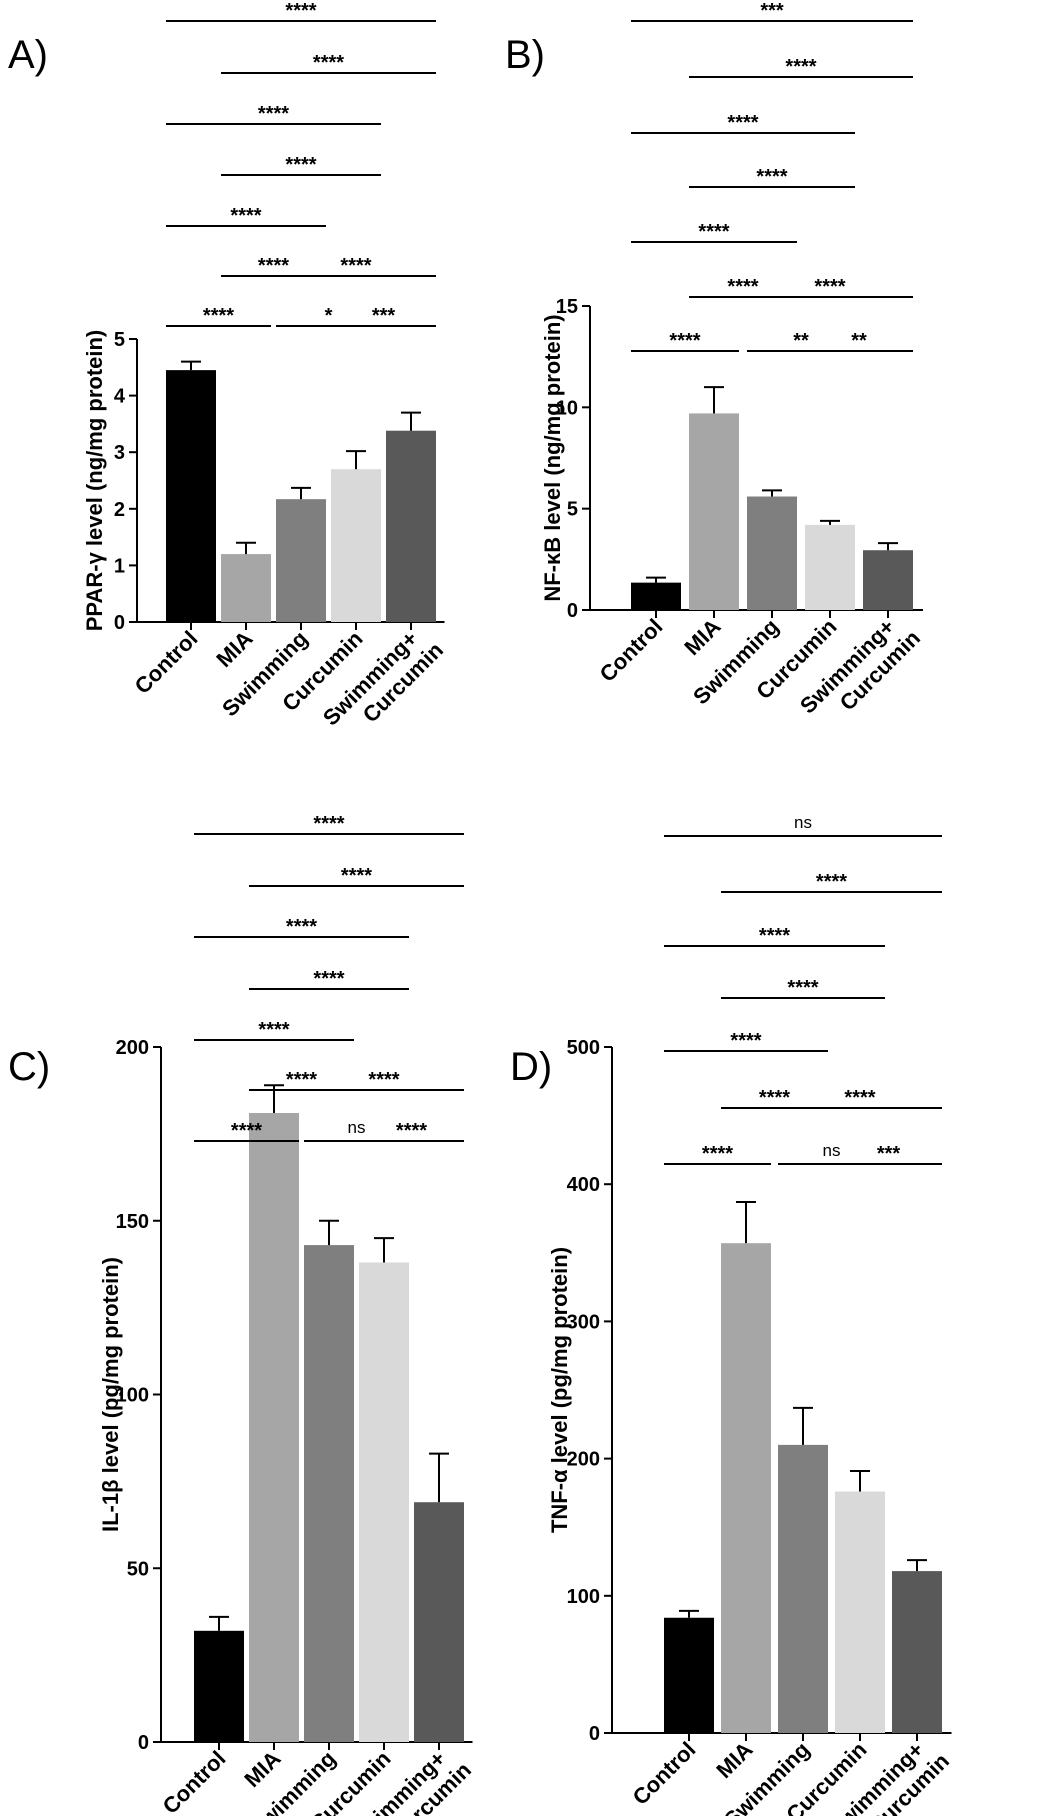 This screenshot has height=1816, width=1050. Describe the element at coordinates (567, 408) in the screenshot. I see `y-tick-label: 10` at that location.